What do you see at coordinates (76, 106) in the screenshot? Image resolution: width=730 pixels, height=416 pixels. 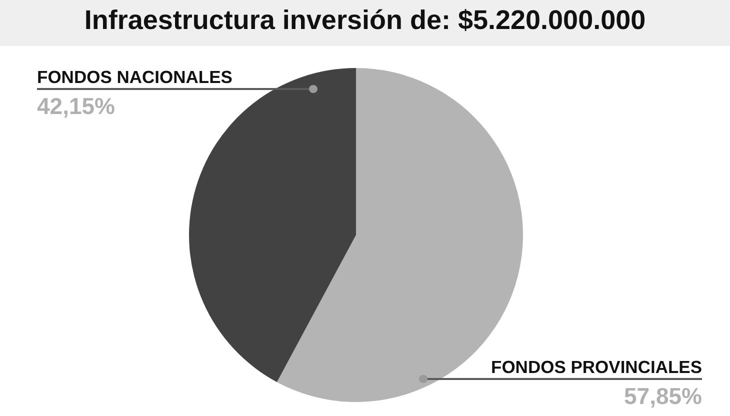 I see `data-label: 42,15%` at bounding box center [76, 106].